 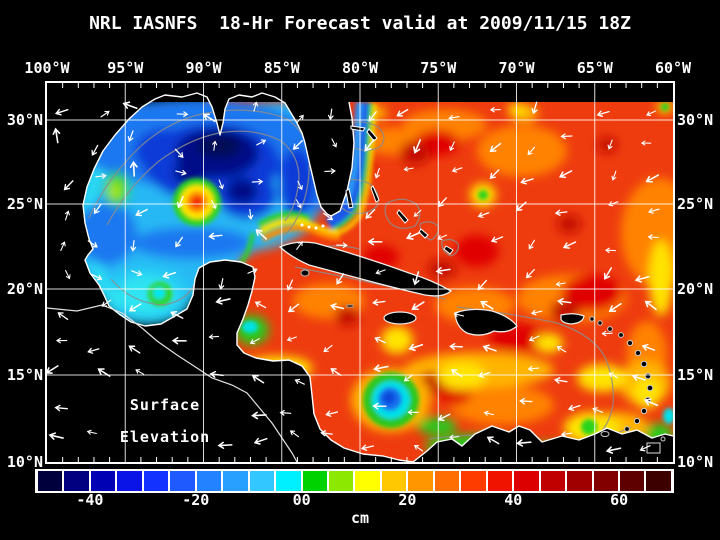 I want to click on colorbar-tick-3: 20, so click(x=407, y=500).